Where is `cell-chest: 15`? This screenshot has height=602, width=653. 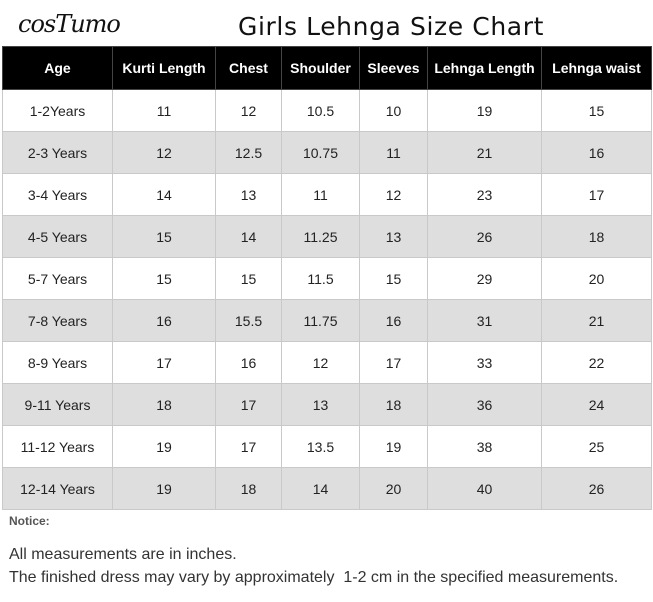 cell-chest: 15 is located at coordinates (248, 278).